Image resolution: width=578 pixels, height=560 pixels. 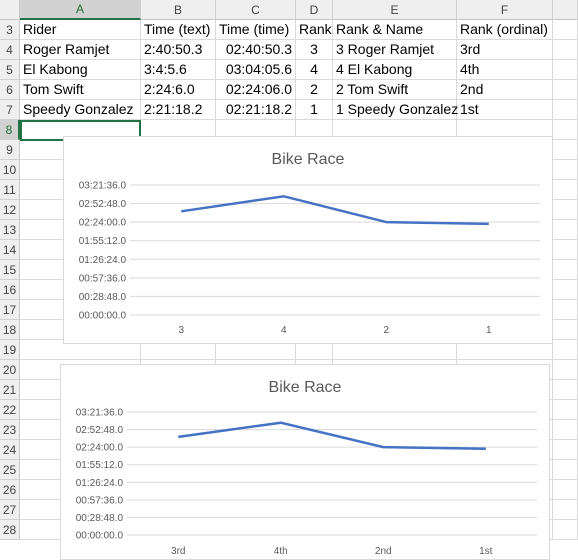 What do you see at coordinates (314, 70) in the screenshot?
I see `cell-d5: 4` at bounding box center [314, 70].